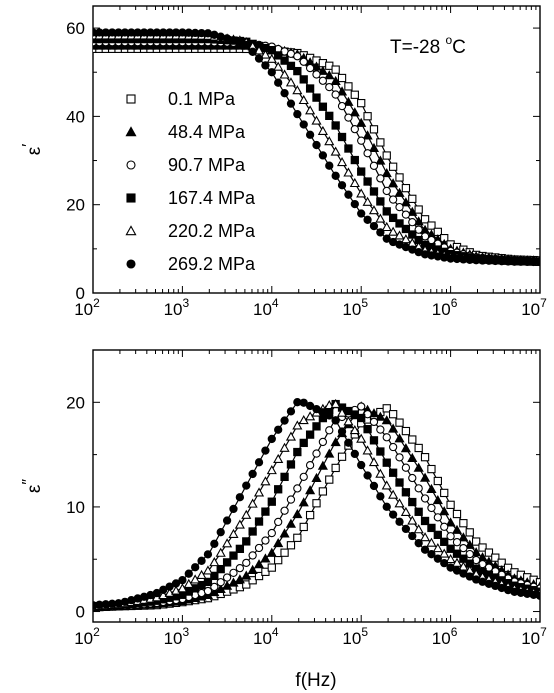  I want to click on legend-entry: 0.1 MPa, so click(202, 99).